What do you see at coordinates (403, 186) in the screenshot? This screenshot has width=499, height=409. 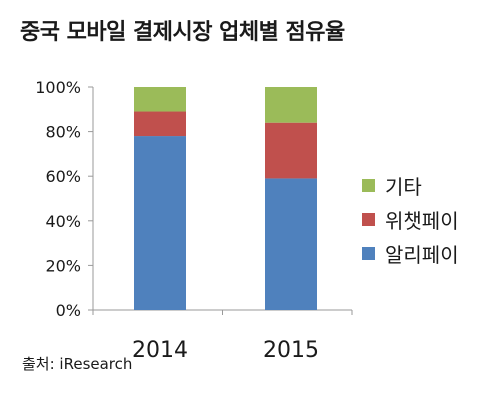 I see `legend-label-other: 기타` at bounding box center [403, 186].